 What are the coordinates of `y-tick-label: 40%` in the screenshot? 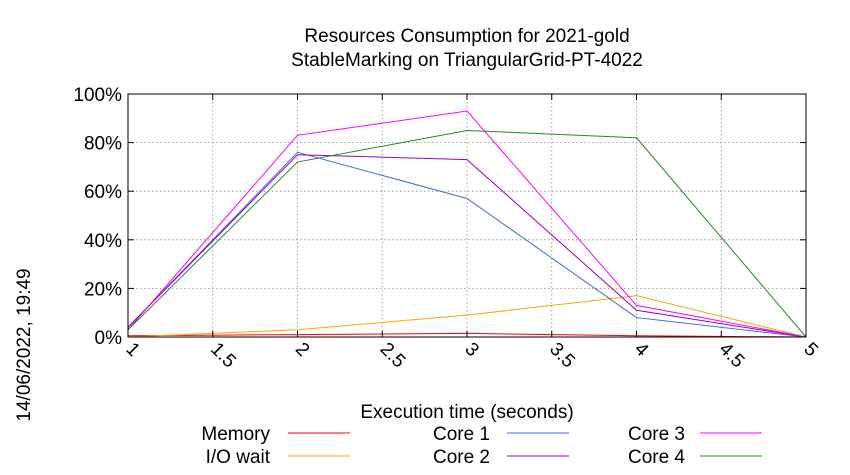 It's located at (103, 241).